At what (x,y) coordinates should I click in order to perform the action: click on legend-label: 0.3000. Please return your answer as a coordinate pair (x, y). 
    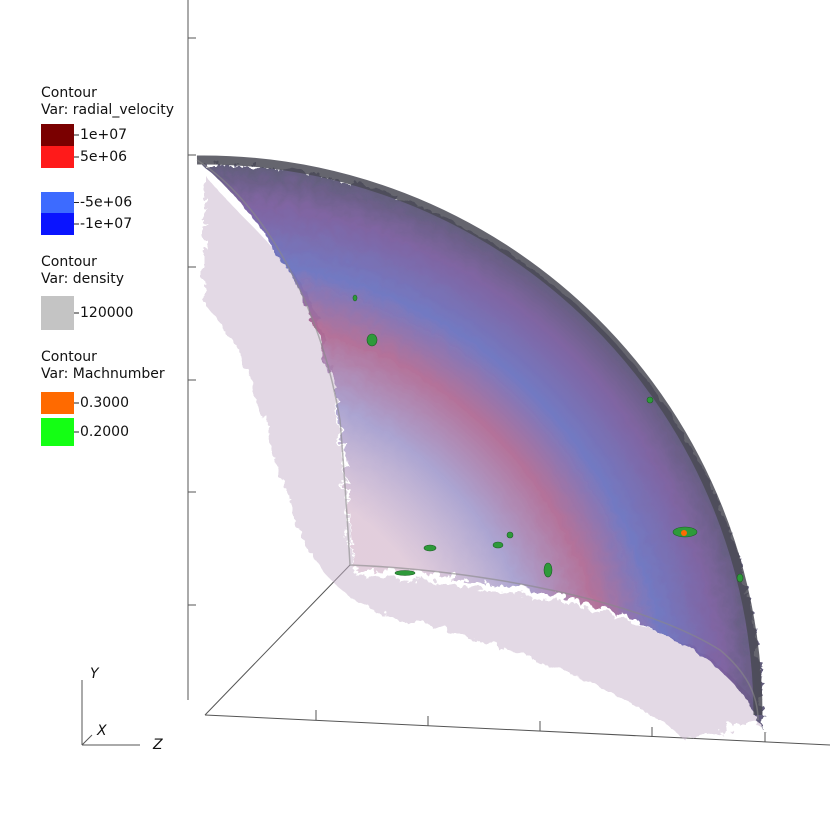
    Looking at the image, I should click on (104, 403).